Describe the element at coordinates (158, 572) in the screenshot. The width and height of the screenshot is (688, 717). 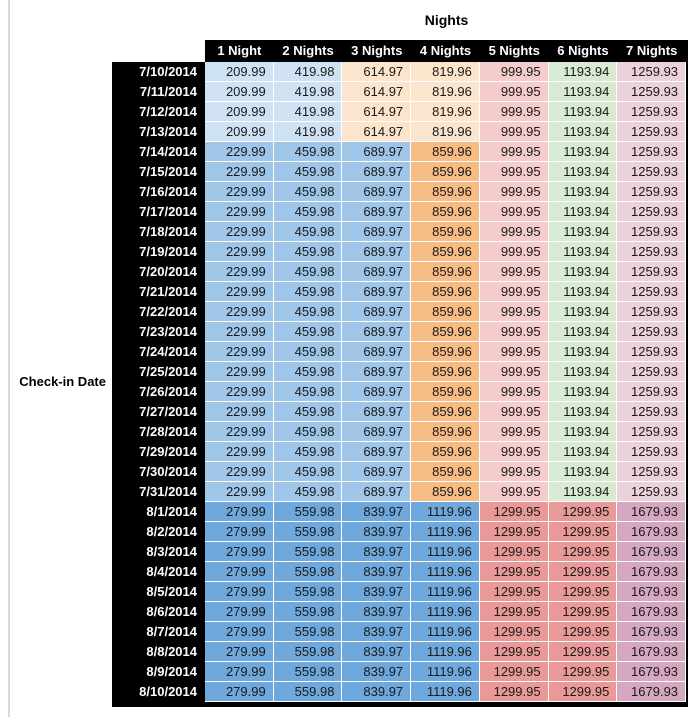
I see `row-date: 8/4/2014` at that location.